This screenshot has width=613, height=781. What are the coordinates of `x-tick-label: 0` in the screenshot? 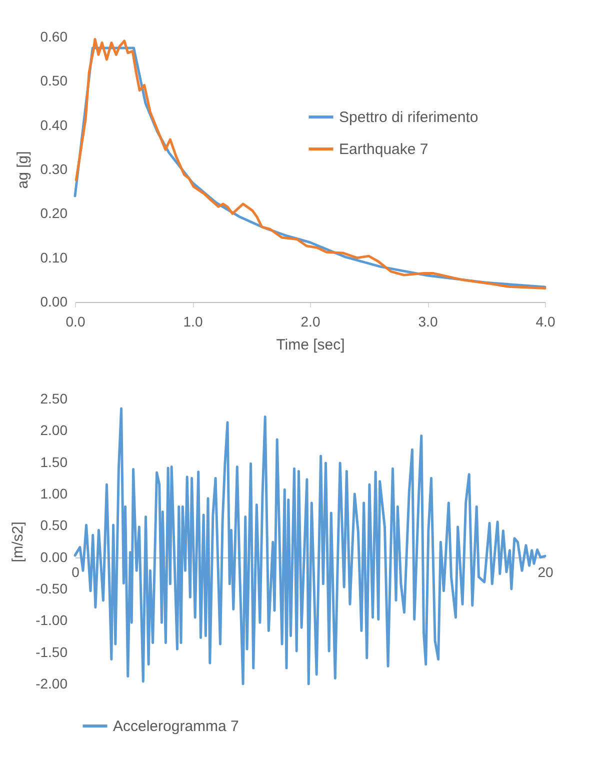 It's located at (76, 572).